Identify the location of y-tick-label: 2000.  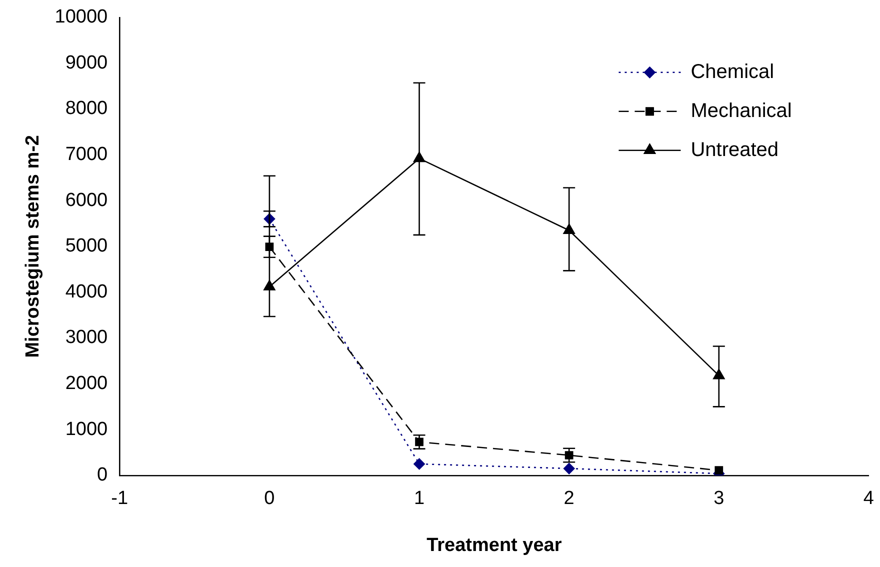
(86, 383).